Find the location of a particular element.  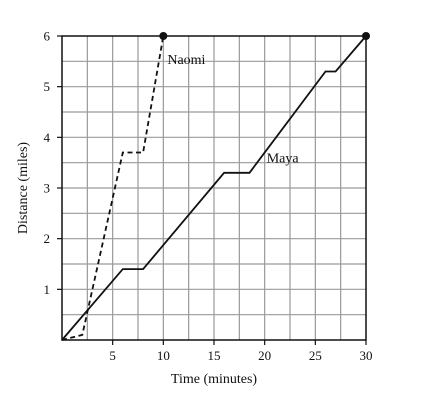

x-tick-label: 10 is located at coordinates (163, 355).